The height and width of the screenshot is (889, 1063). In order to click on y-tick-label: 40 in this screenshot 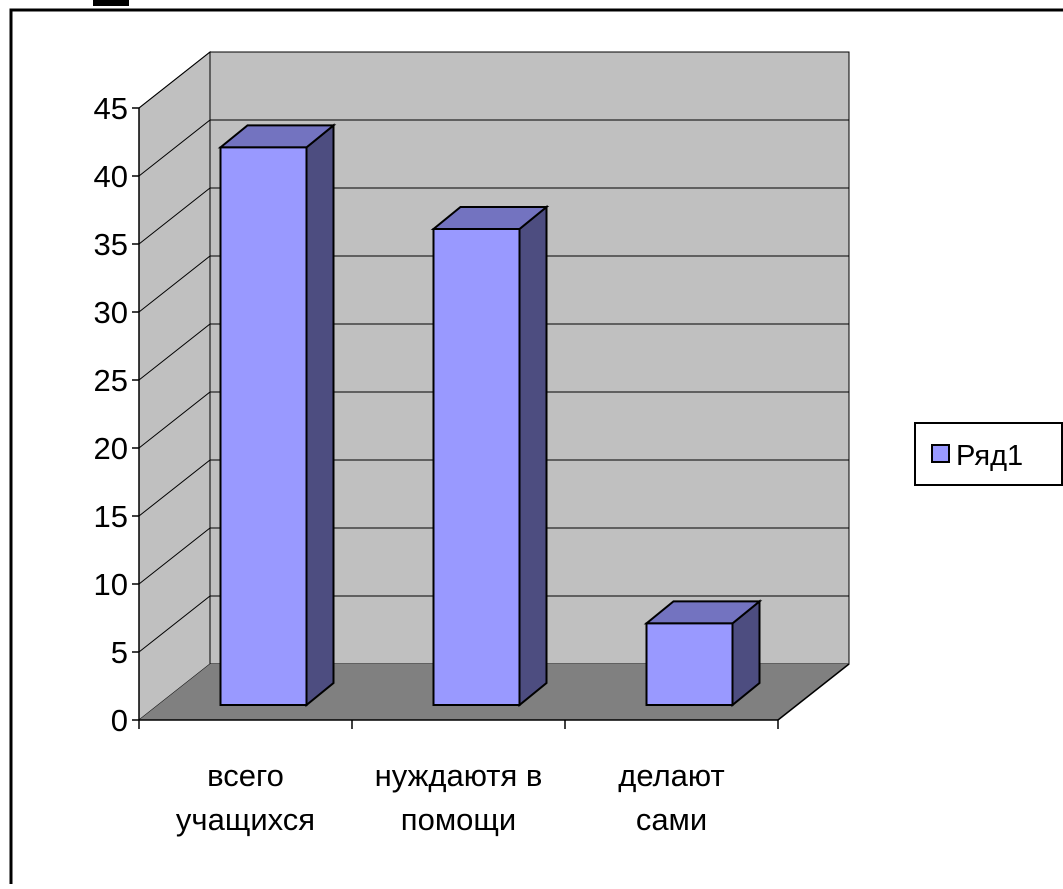, I will do `click(111, 176)`.